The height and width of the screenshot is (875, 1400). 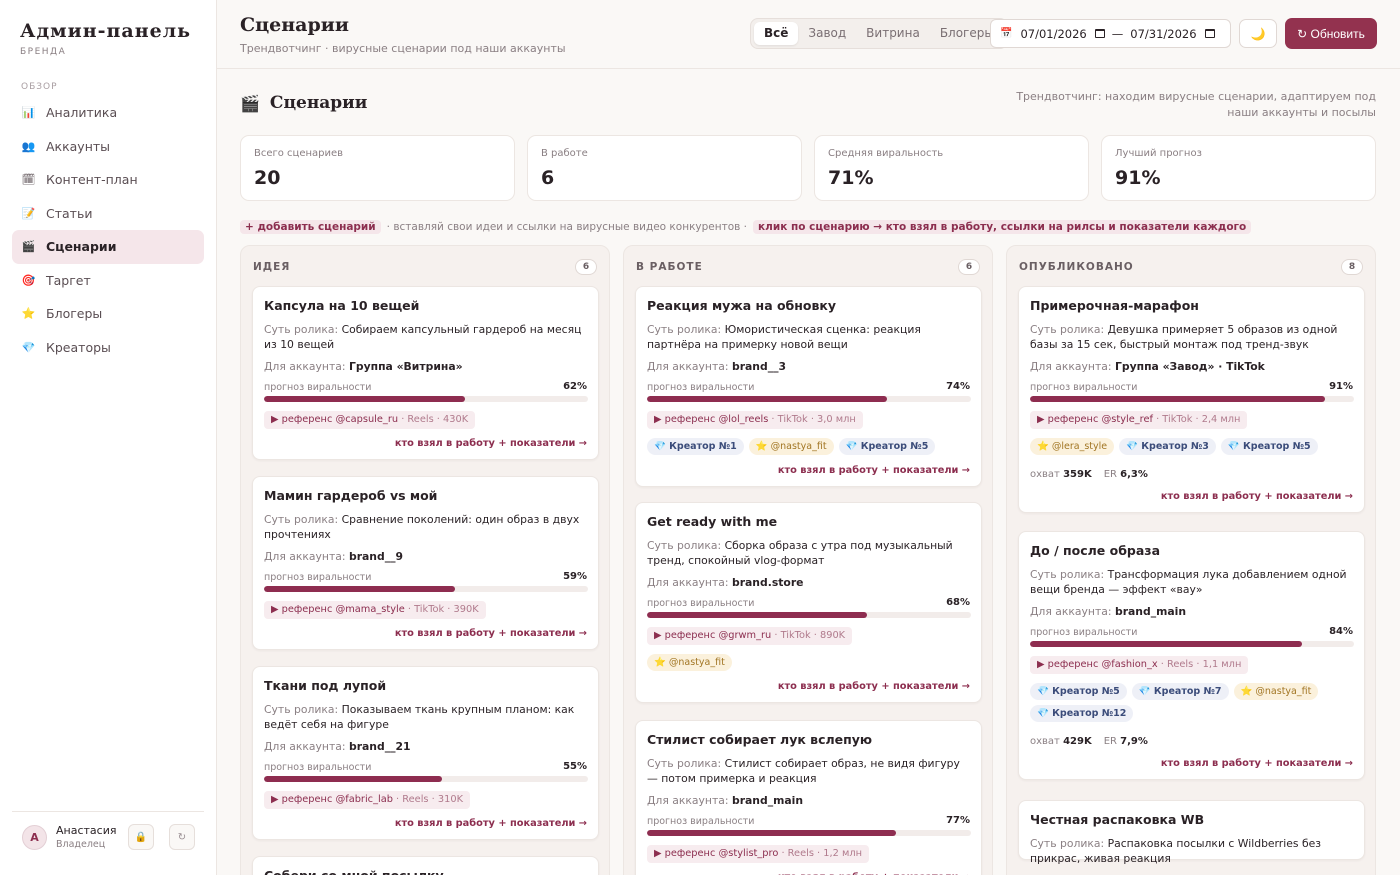 What do you see at coordinates (108, 314) in the screenshot?
I see `sidebar-item-bloggers: ⭐ Блогеры` at bounding box center [108, 314].